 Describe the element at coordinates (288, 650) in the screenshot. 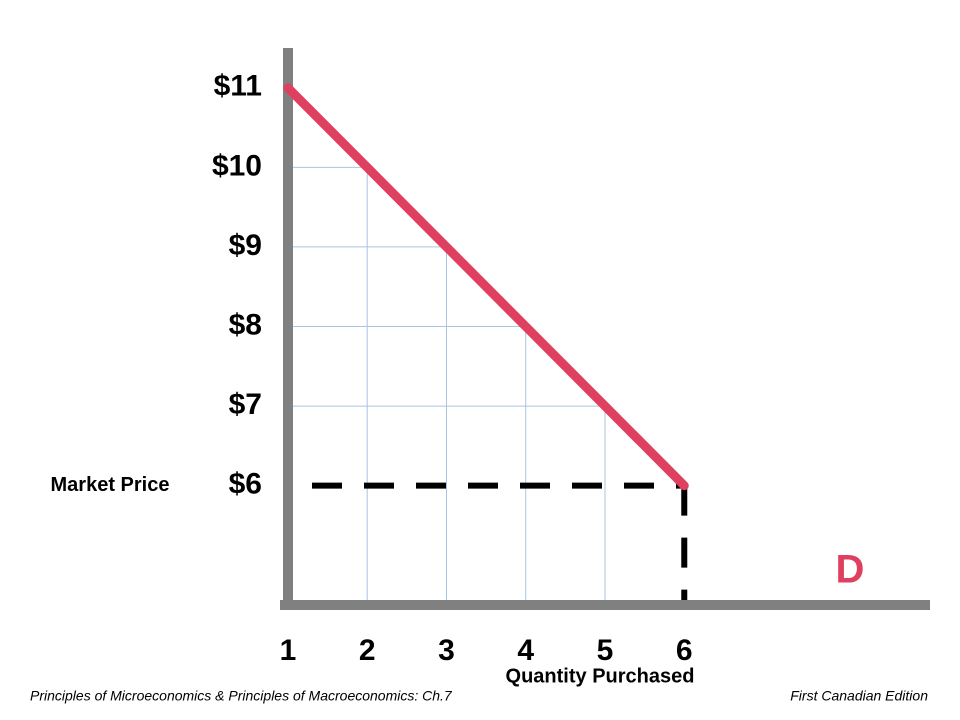

I see `x-tick-label: 1` at that location.